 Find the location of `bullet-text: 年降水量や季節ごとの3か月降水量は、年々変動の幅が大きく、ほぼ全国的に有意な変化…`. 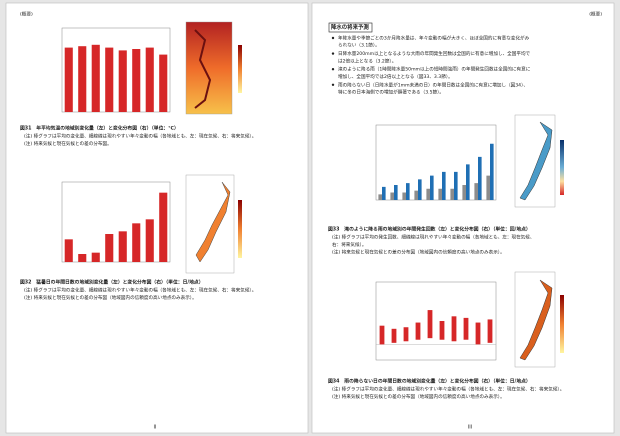

bullet-text: 年降水量や季節ごとの3か月降水量は、年々変動の幅が大きく、ほぼ全国的に有意な変化… is located at coordinates (434, 38).